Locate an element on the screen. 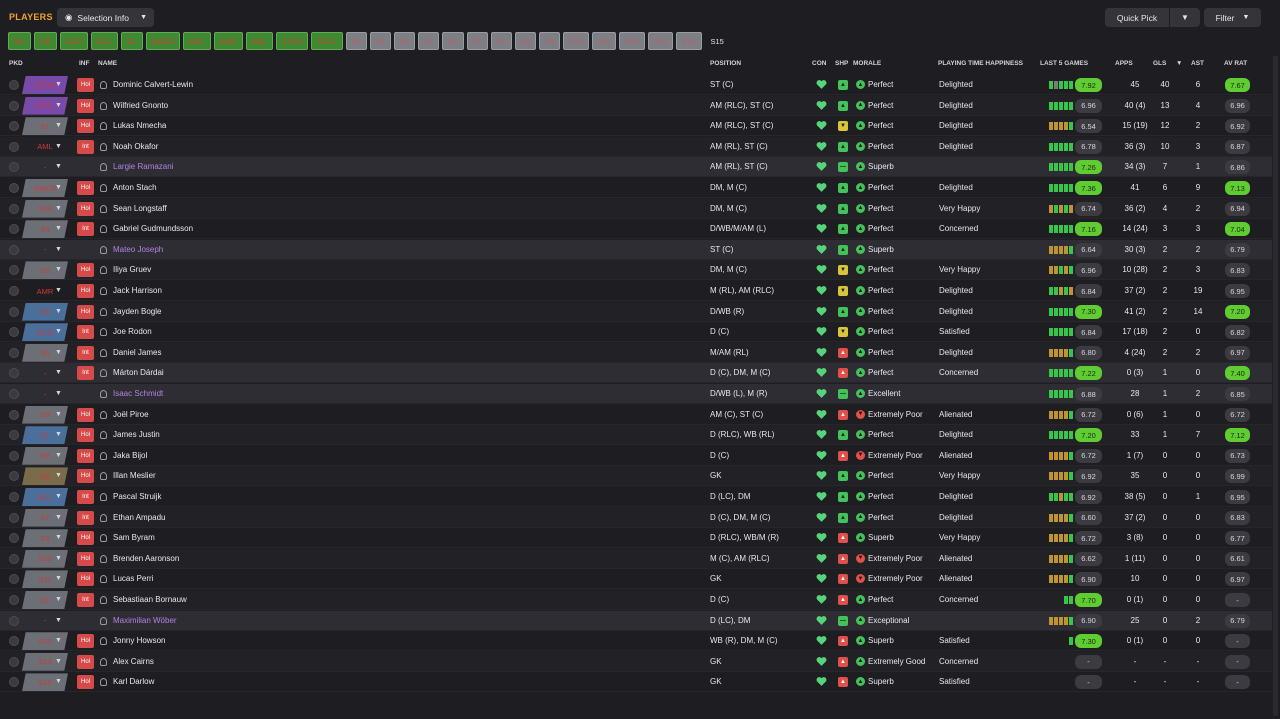 The height and width of the screenshot is (719, 1280). col-last5: LAST 5 GAMES is located at coordinates (1064, 63).